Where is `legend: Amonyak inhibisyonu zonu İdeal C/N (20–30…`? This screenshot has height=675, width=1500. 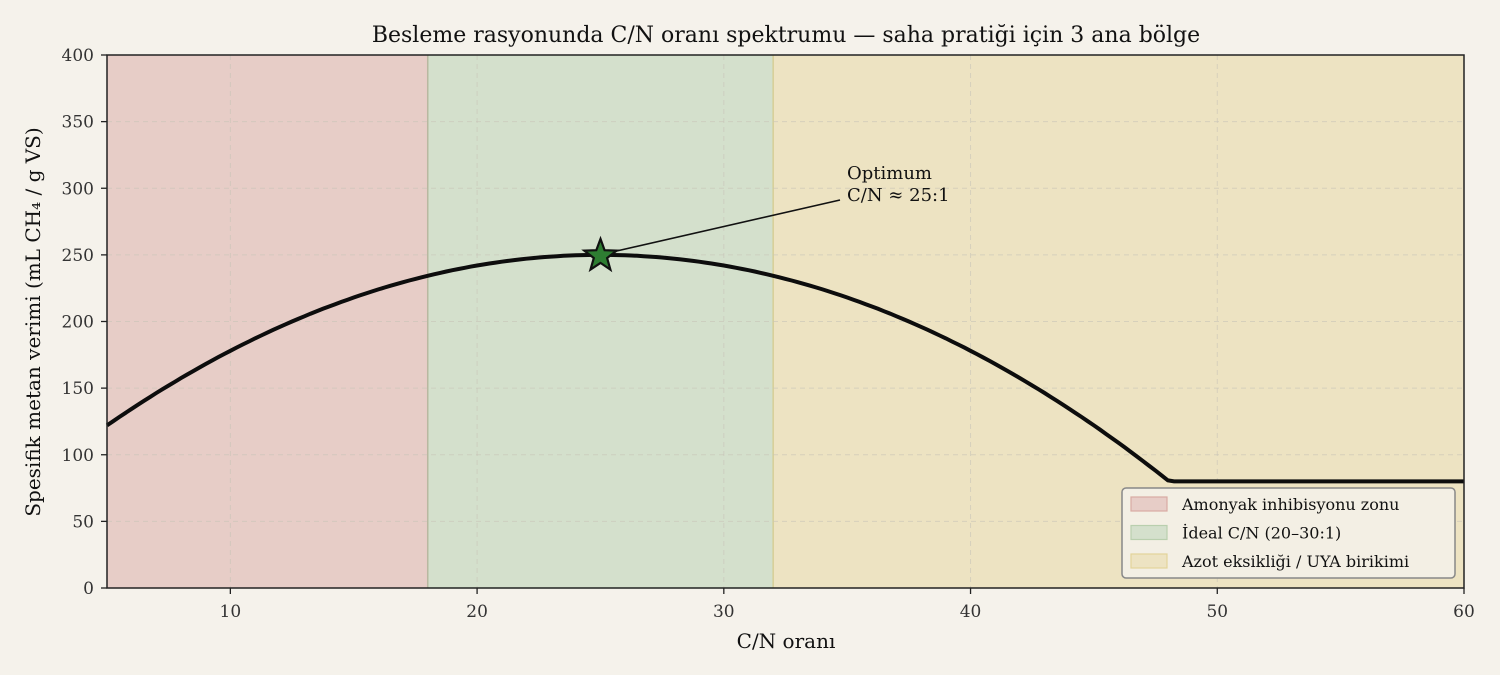 legend: Amonyak inhibisyonu zonu İdeal C/N (20–30… is located at coordinates (1288, 533).